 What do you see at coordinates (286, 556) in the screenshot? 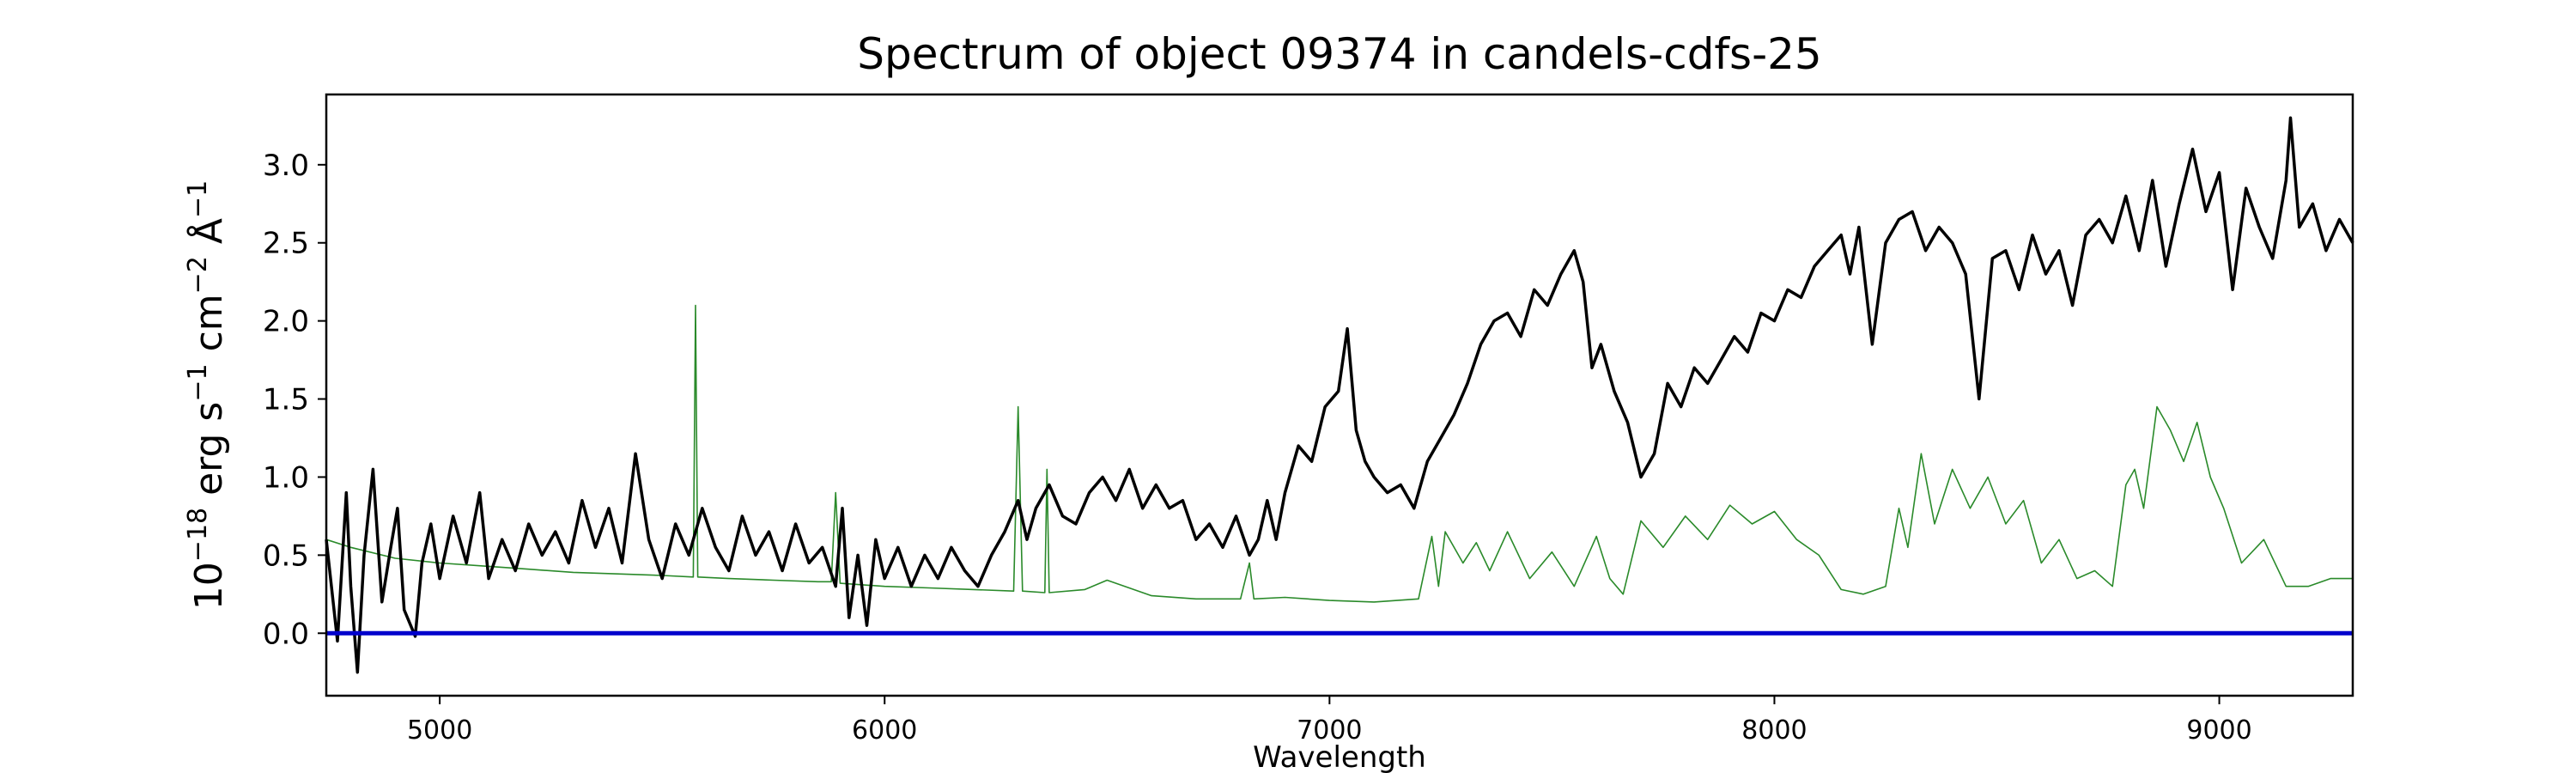
I see `y-tick-label: 0.5` at bounding box center [286, 556].